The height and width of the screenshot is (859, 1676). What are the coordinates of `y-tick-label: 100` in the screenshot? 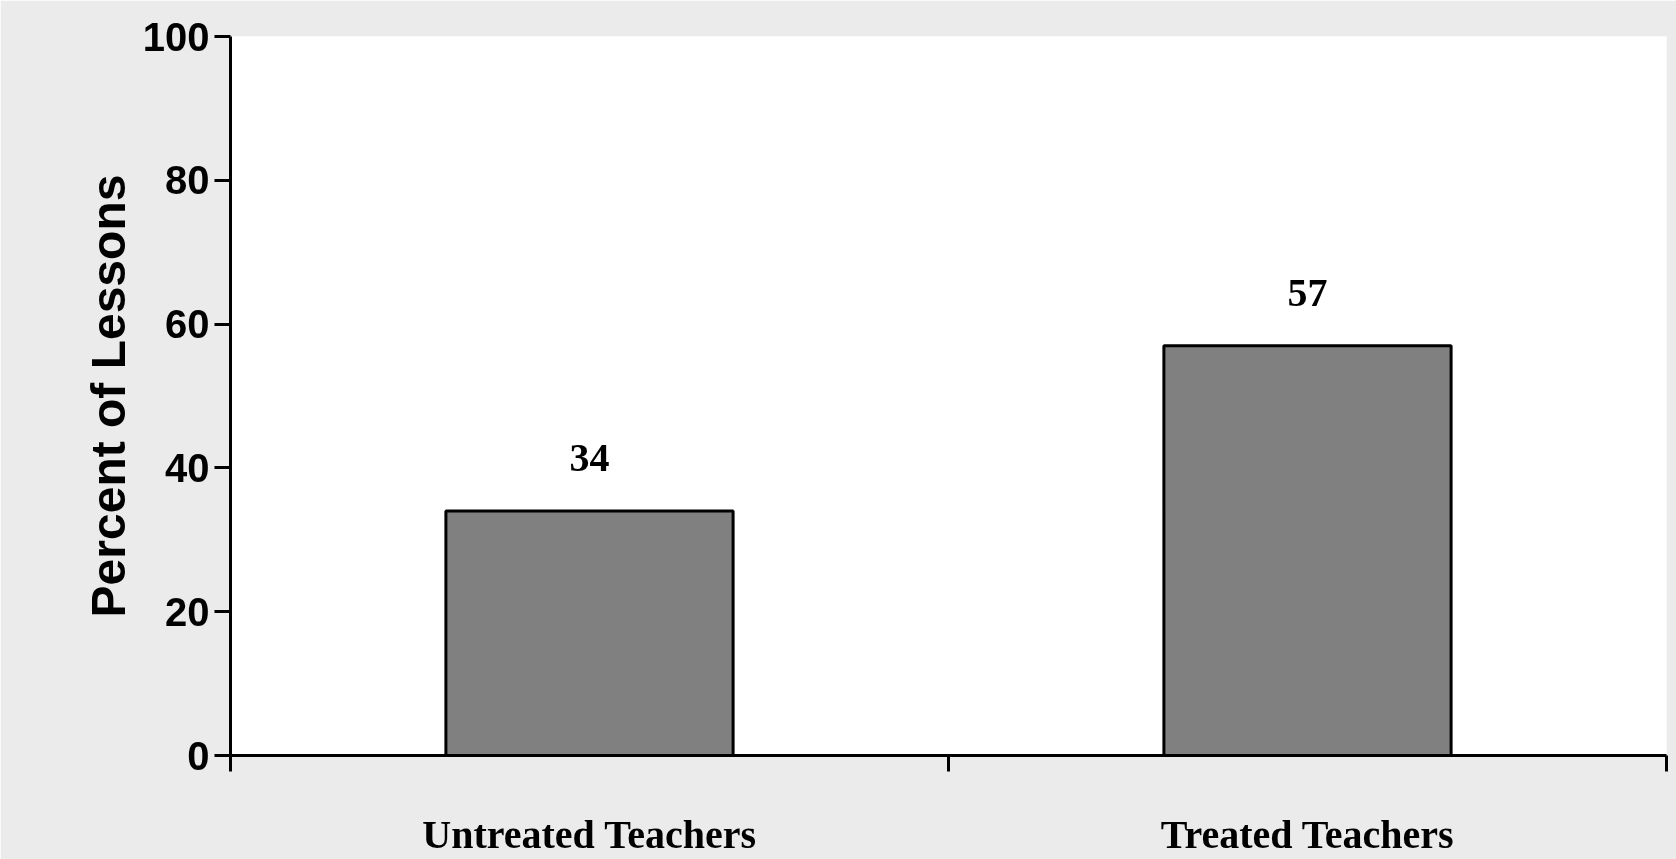 It's located at (176, 36).